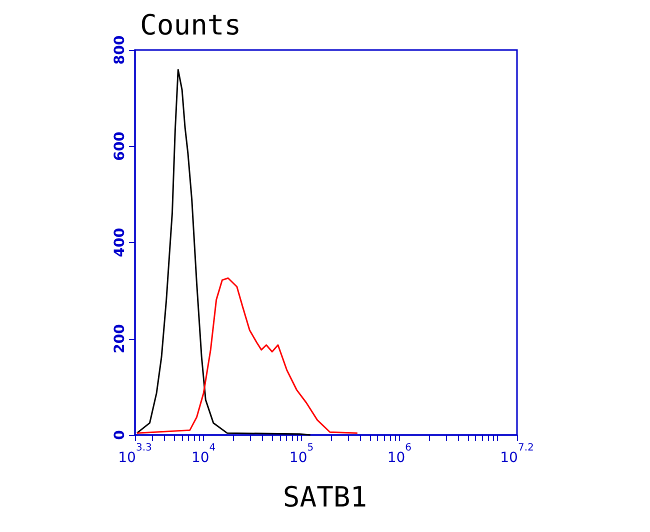 The width and height of the screenshot is (650, 532). What do you see at coordinates (120, 50) in the screenshot?
I see `y-tick-label: 800` at bounding box center [120, 50].